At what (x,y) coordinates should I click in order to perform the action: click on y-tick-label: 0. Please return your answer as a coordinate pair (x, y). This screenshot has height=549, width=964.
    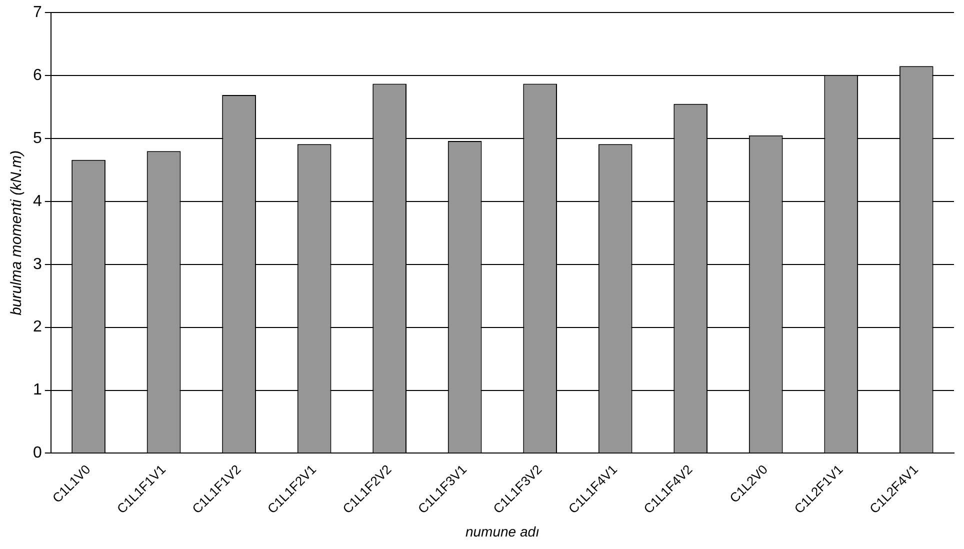
    Looking at the image, I should click on (37, 453).